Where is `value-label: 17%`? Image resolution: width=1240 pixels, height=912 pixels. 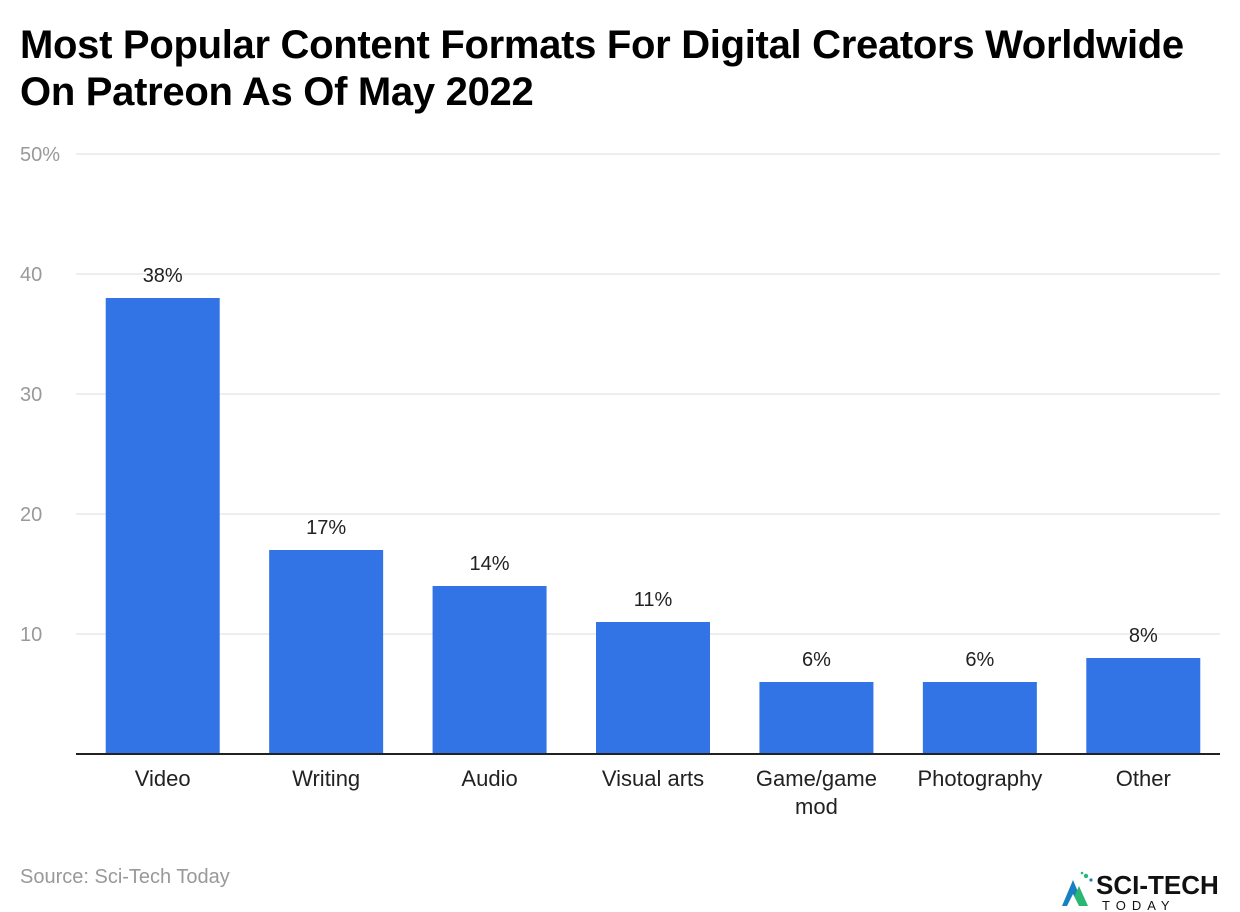
value-label: 17% is located at coordinates (326, 528).